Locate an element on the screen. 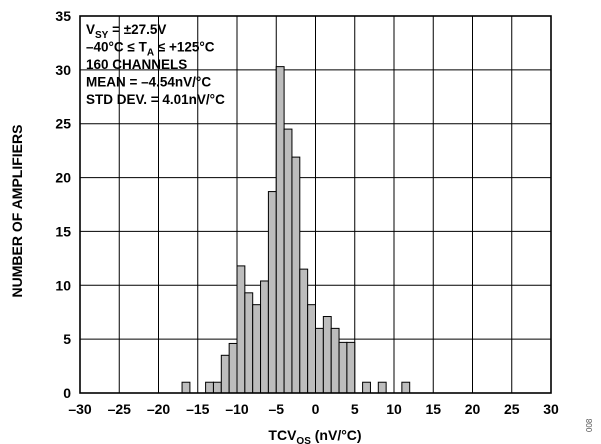 The image size is (601, 444). x-tick-label-3: –15 is located at coordinates (198, 409).